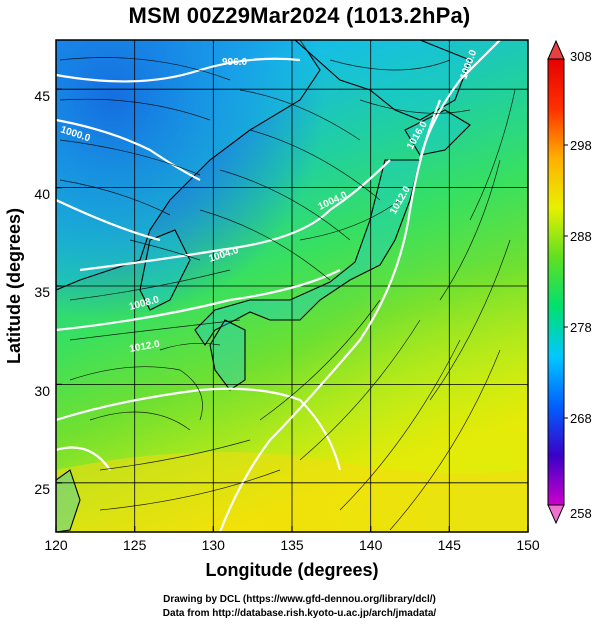  What do you see at coordinates (42, 391) in the screenshot?
I see `y-tick-label: 30` at bounding box center [42, 391].